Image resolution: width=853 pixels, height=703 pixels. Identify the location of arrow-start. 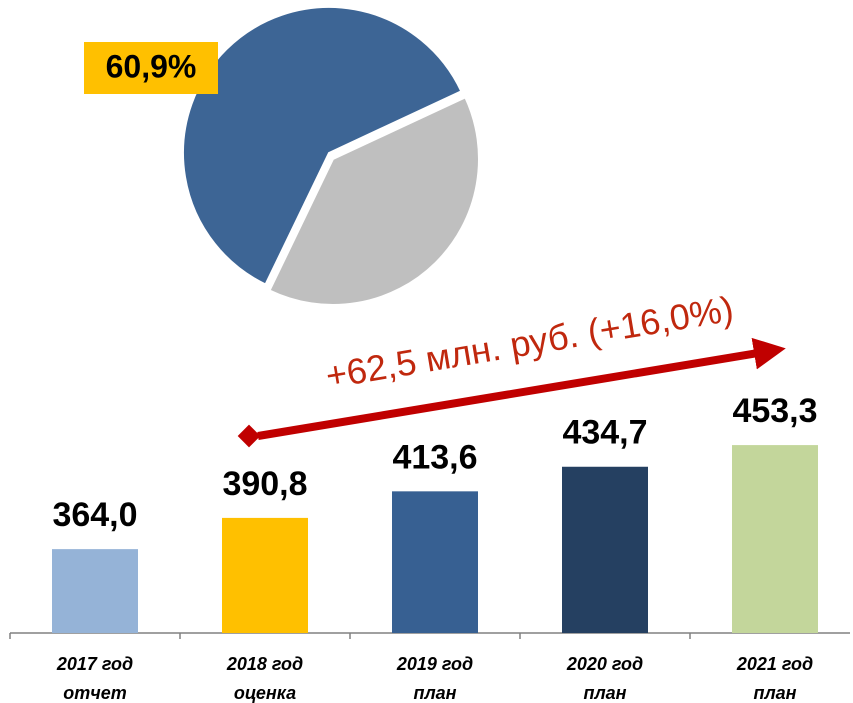
(249, 436).